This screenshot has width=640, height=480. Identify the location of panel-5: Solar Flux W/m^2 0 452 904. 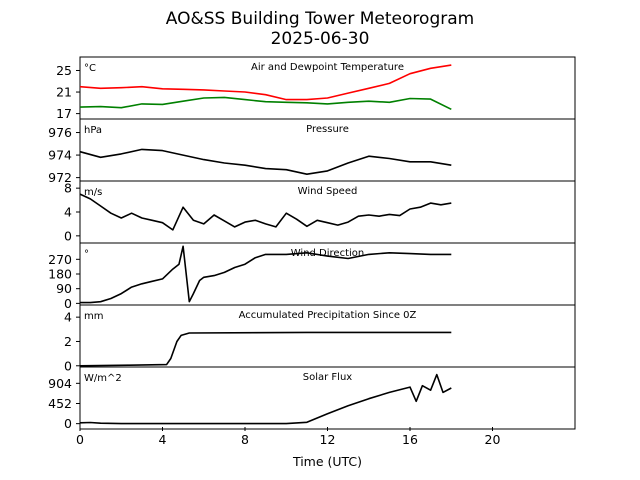
(312, 398).